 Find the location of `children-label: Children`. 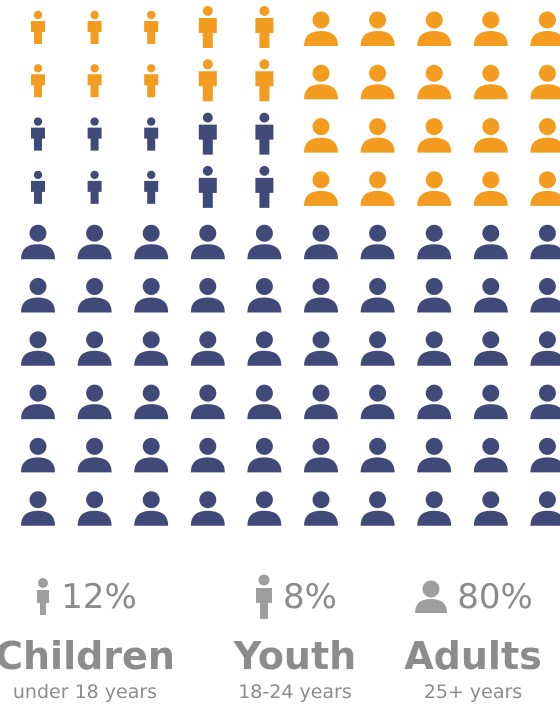

children-label: Children is located at coordinates (87, 656).